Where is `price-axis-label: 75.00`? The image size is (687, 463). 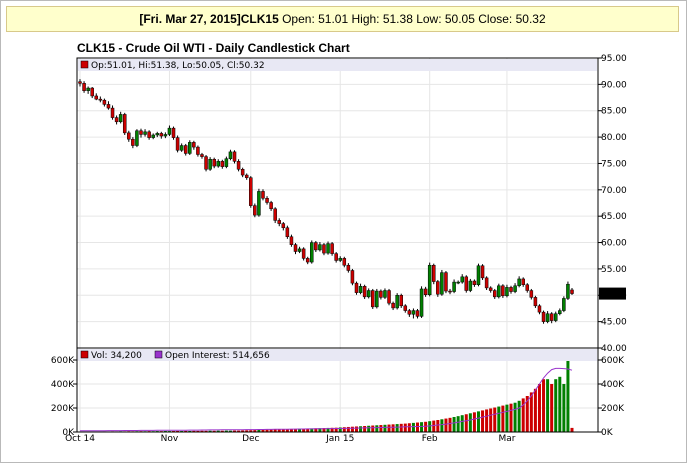
price-axis-label: 75.00 is located at coordinates (614, 164).